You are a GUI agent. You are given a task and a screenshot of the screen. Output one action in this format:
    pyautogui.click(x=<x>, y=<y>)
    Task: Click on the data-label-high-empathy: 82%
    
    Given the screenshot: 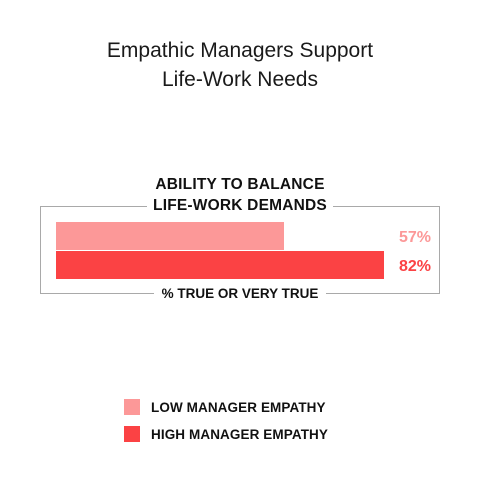 What is the action you would take?
    pyautogui.click(x=415, y=266)
    